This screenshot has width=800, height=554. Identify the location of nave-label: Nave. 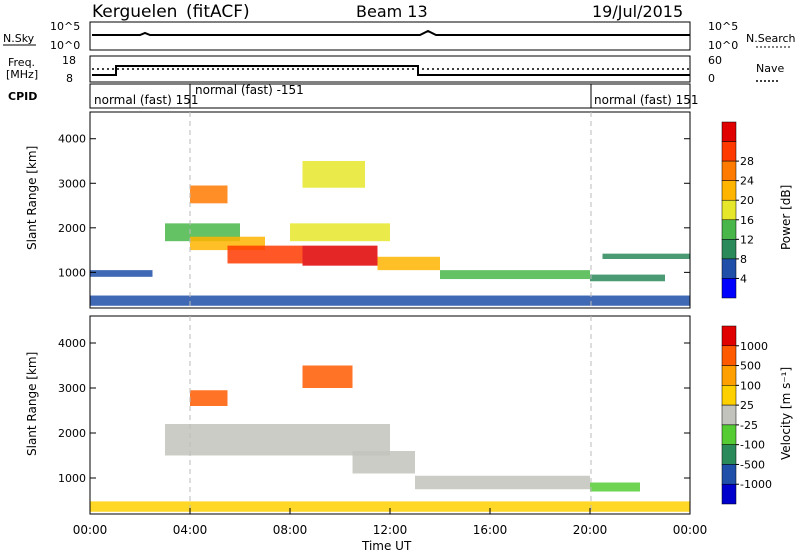
(770, 68).